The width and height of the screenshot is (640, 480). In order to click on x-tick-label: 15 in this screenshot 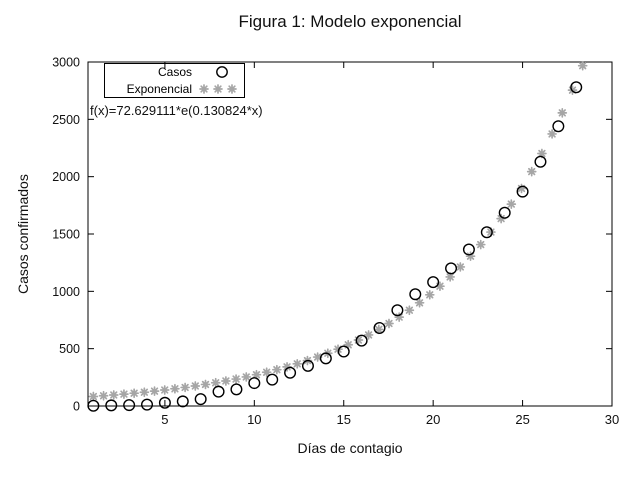, I will do `click(344, 419)`.